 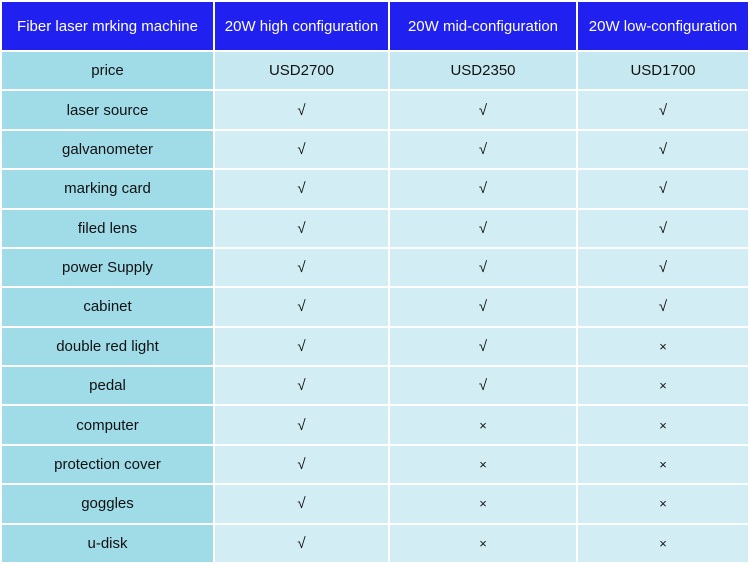 I want to click on table-row: computer √ × ×, so click(x=375, y=425).